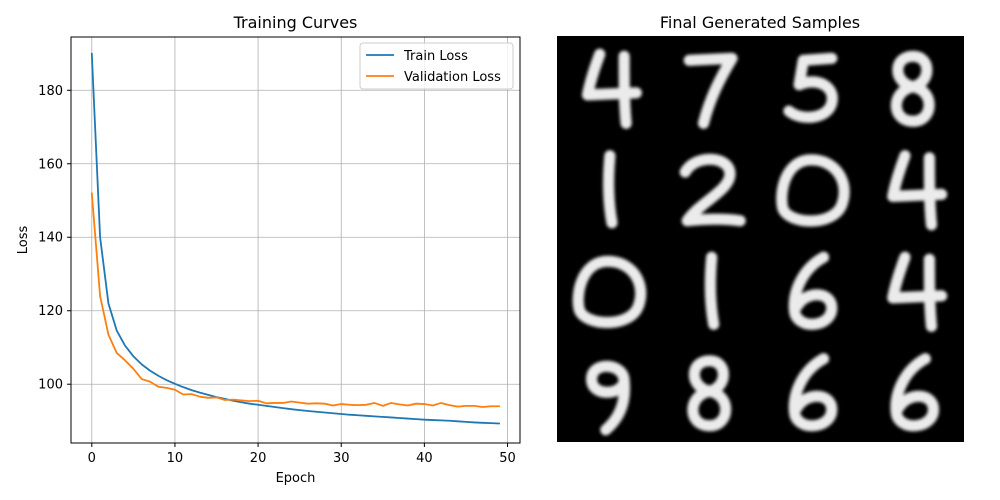 The width and height of the screenshot is (1000, 500). What do you see at coordinates (760, 22) in the screenshot?
I see `samples-title: Final Generated Samples` at bounding box center [760, 22].